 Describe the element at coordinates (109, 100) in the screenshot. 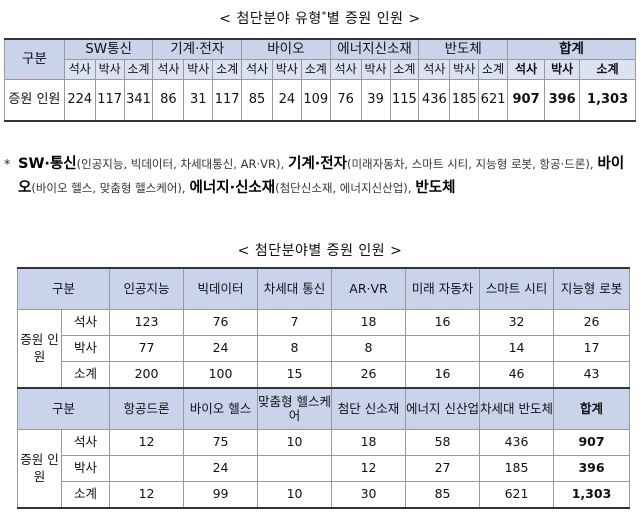

I see `t1-cell: 117` at that location.